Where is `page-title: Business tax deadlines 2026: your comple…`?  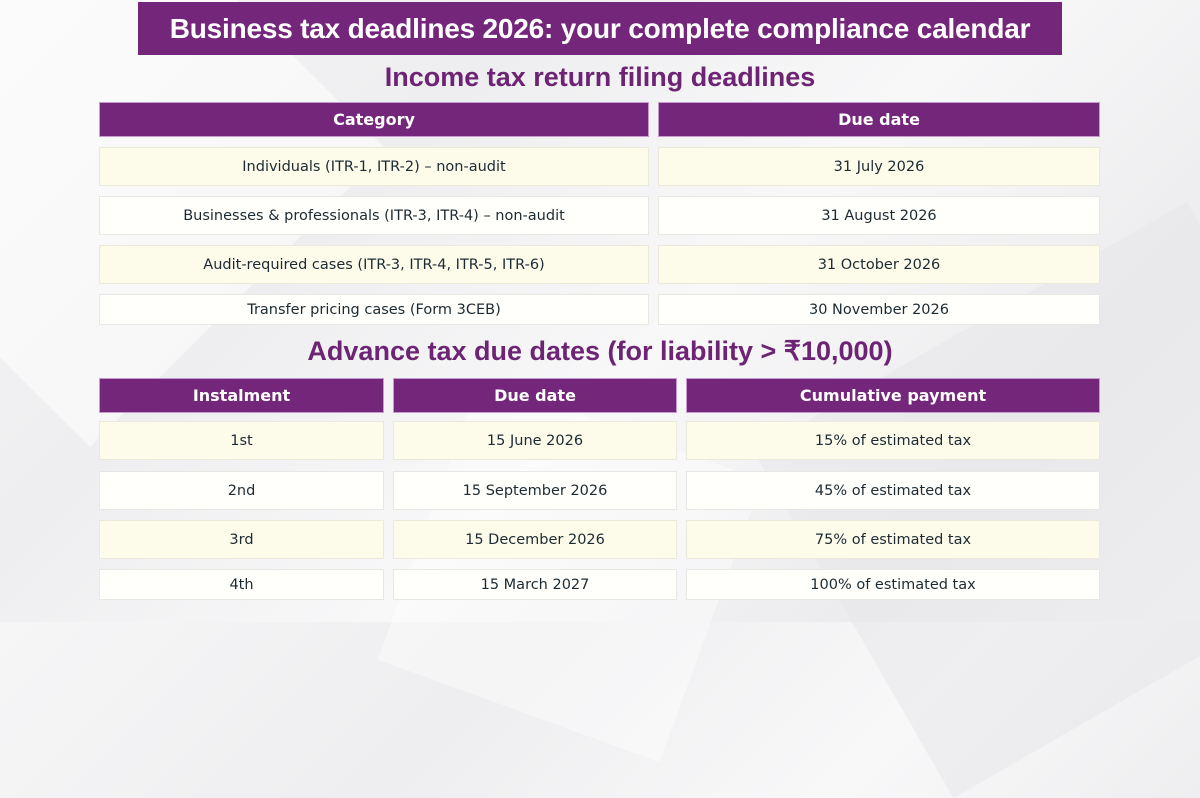 page-title: Business tax deadlines 2026: your comple… is located at coordinates (600, 28).